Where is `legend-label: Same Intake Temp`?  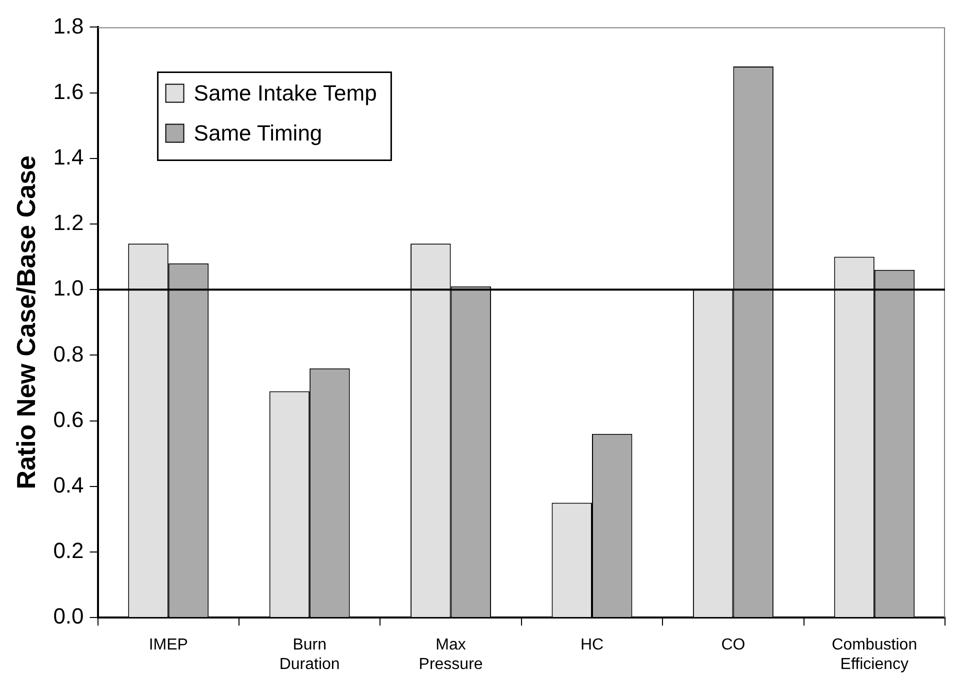 legend-label: Same Intake Temp is located at coordinates (285, 93).